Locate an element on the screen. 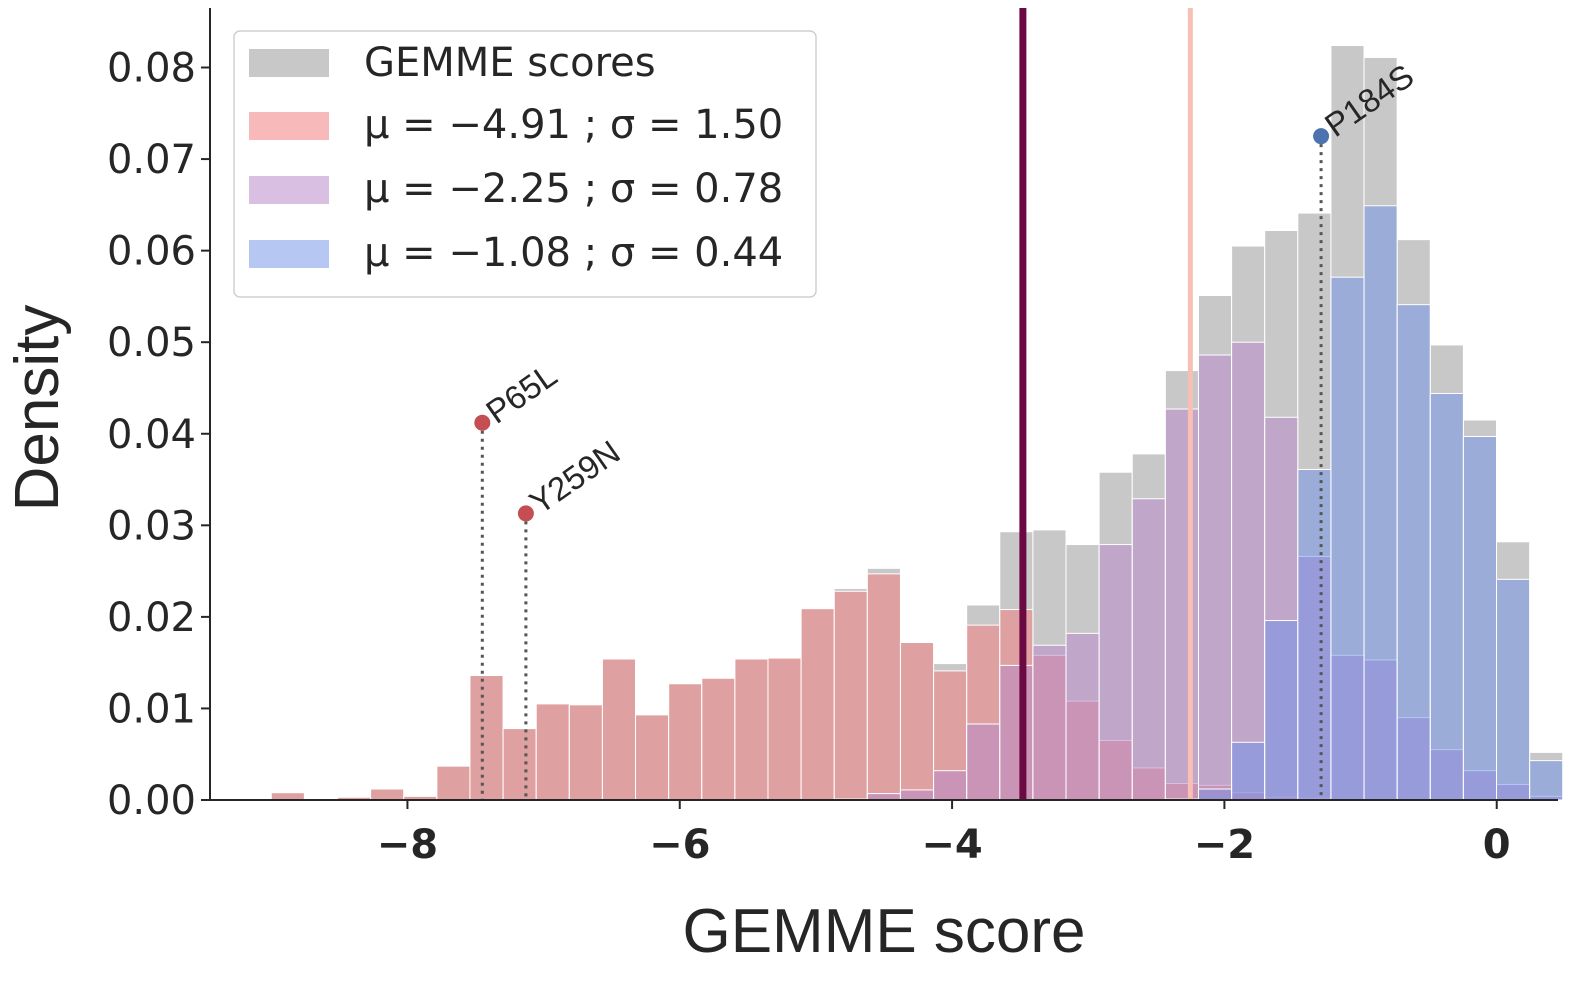 The image size is (1584, 984). y-ticks: 0.00 0.01 0.02 0.03 0.04 0.05 0.06 0.07 0.08 is located at coordinates (158, 435).